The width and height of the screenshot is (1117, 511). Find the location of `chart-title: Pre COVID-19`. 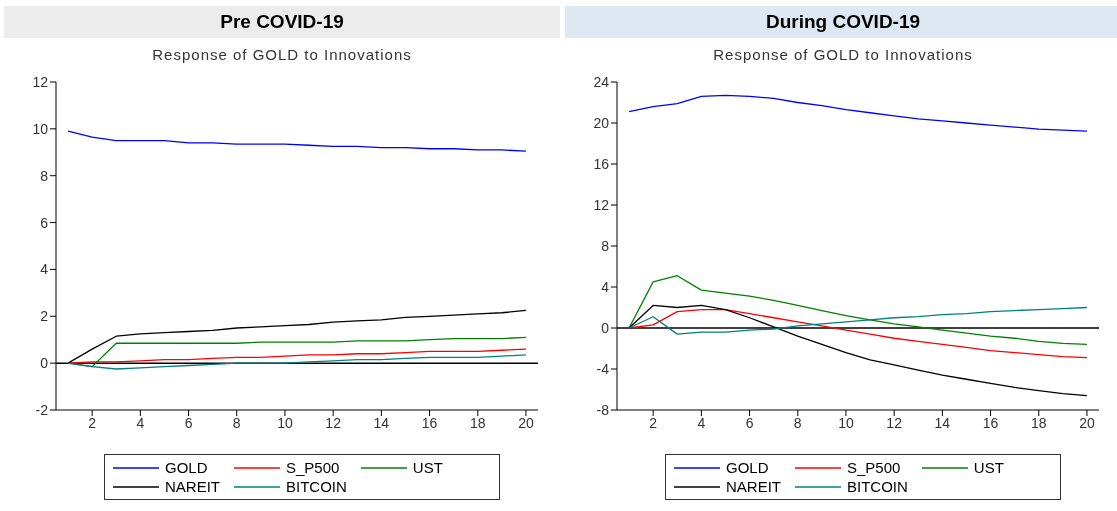

chart-title: Pre COVID-19 is located at coordinates (282, 22).